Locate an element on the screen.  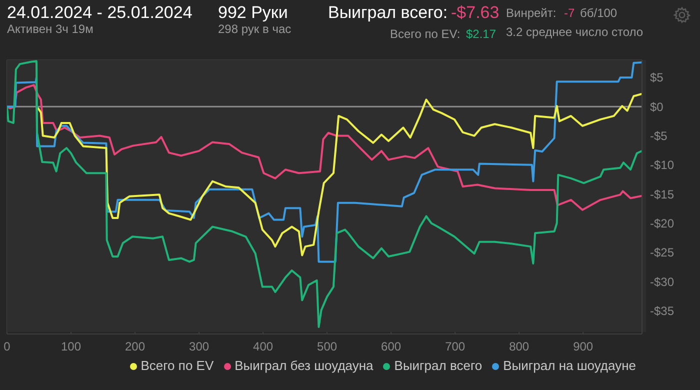
y-tick-label: -$30 is located at coordinates (662, 281).